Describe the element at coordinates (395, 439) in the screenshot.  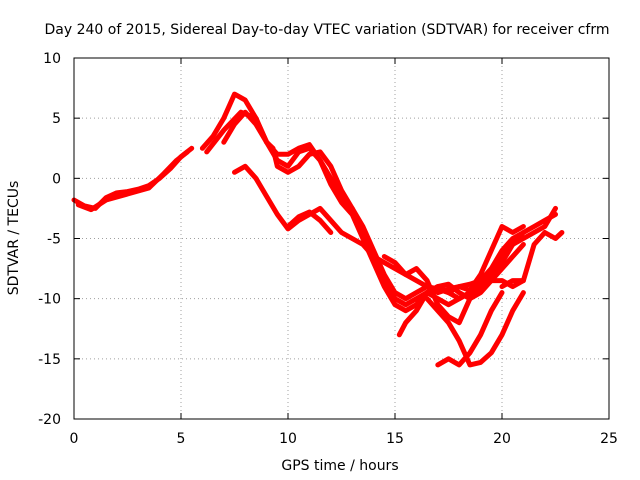
I see `x-tick-label: 15` at that location.